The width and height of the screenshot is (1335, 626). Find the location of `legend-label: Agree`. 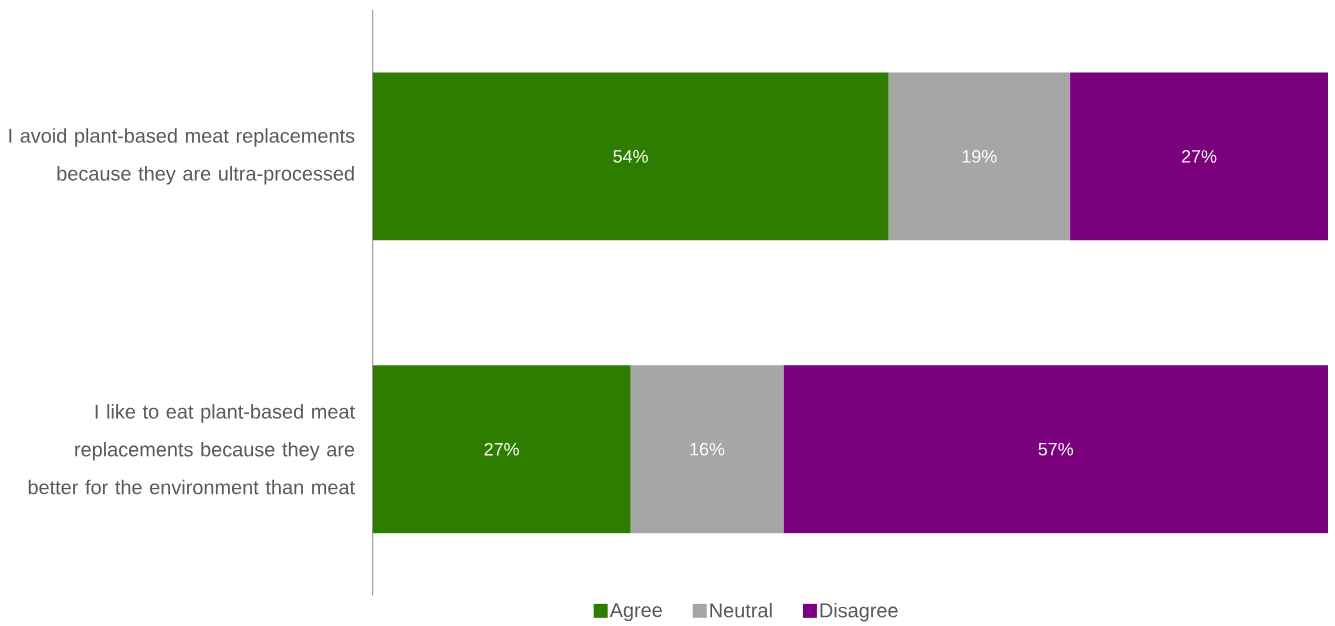

legend-label: Agree is located at coordinates (635, 612).